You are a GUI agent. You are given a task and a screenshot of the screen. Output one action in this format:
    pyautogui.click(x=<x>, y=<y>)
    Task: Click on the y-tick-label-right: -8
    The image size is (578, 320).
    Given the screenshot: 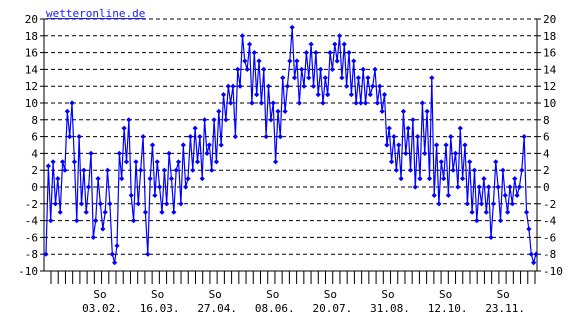 What is the action you would take?
    pyautogui.click(x=549, y=254)
    